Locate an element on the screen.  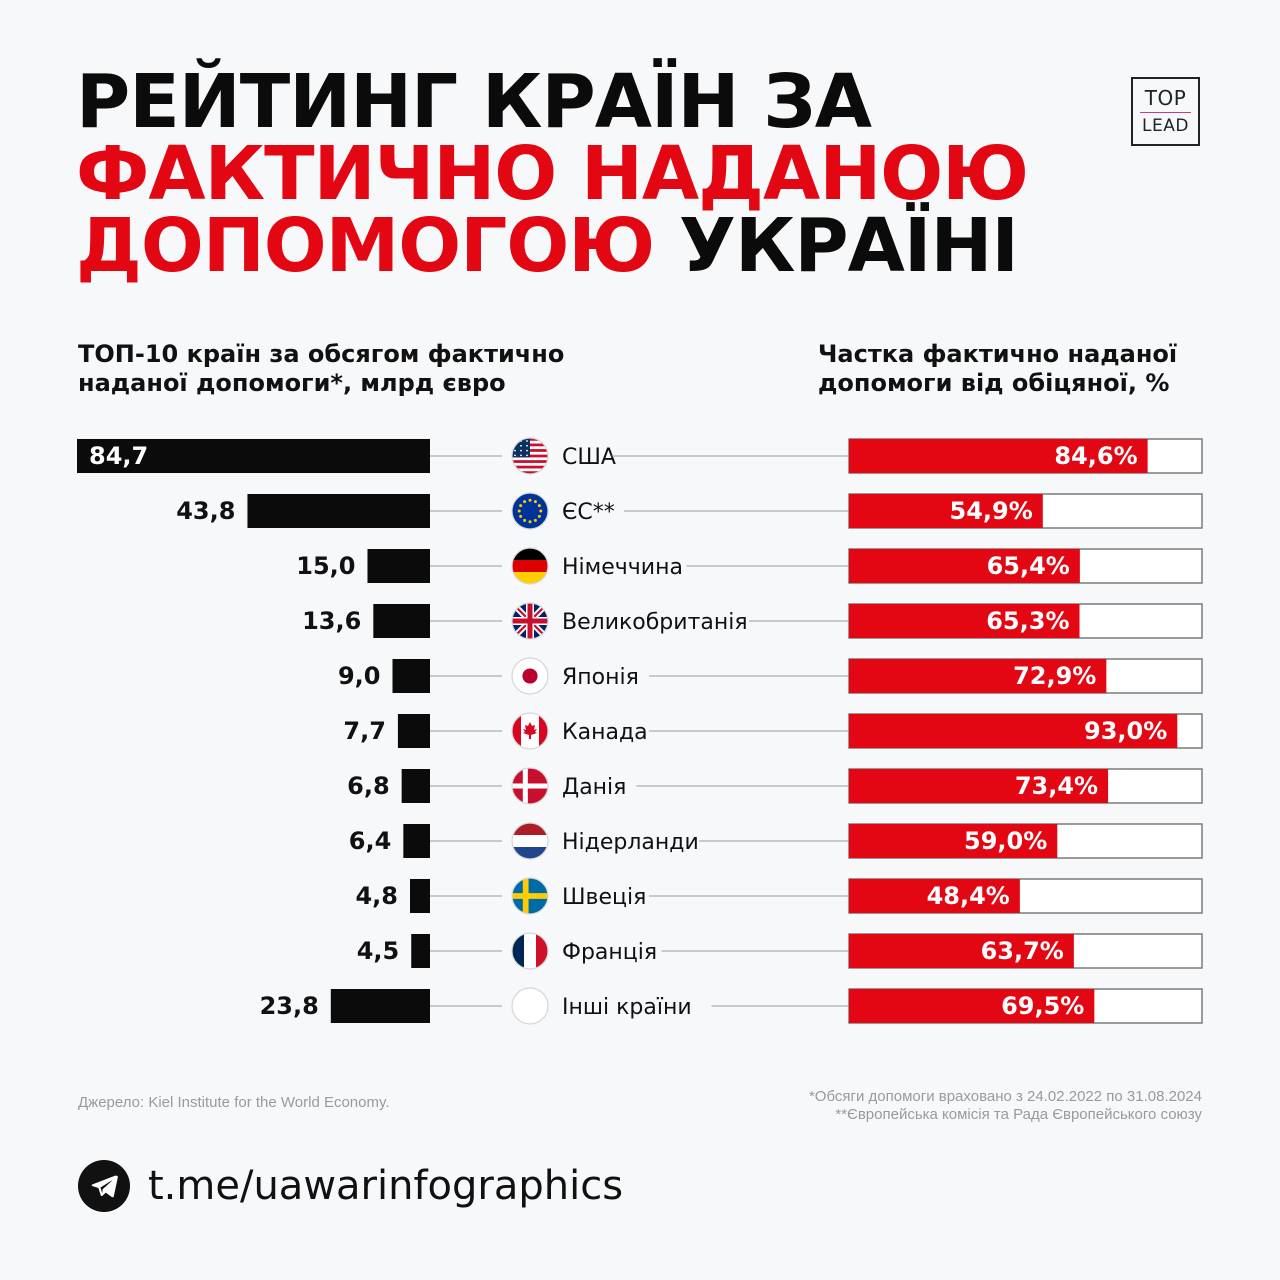
share-label: 59,0% is located at coordinates (1005, 841).